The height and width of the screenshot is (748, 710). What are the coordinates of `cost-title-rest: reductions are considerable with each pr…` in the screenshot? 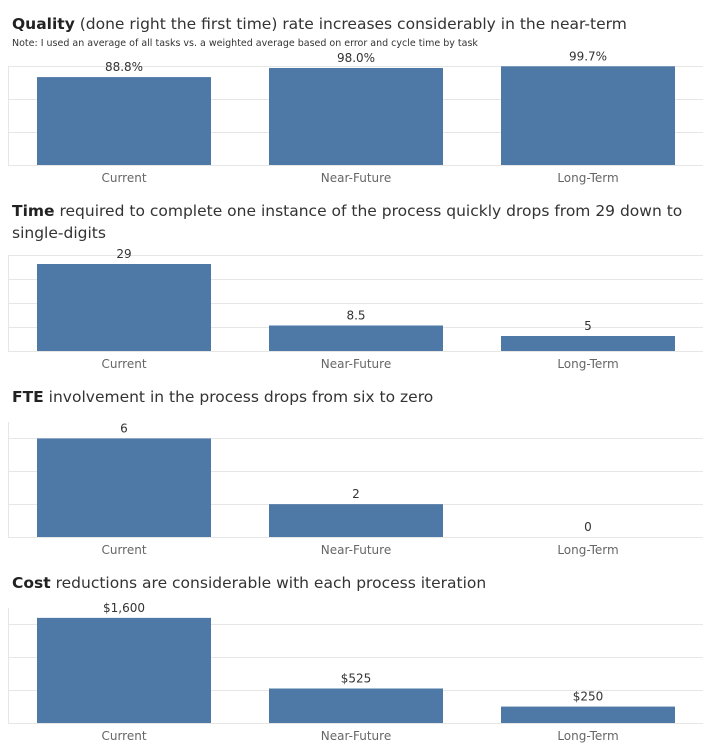 It's located at (268, 583).